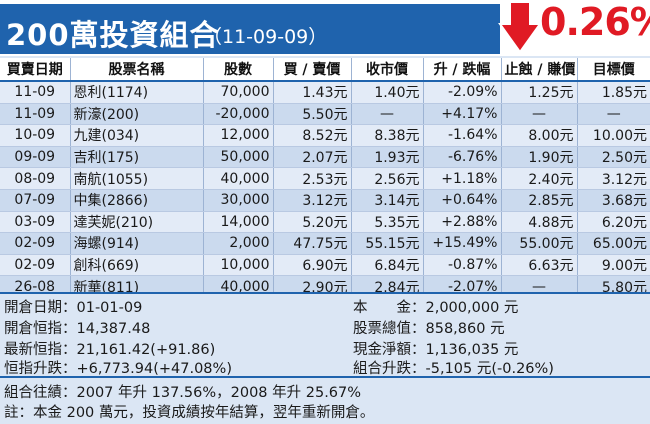 This screenshot has width=650, height=424. I want to click on cell-close: 55.15元, so click(387, 243).